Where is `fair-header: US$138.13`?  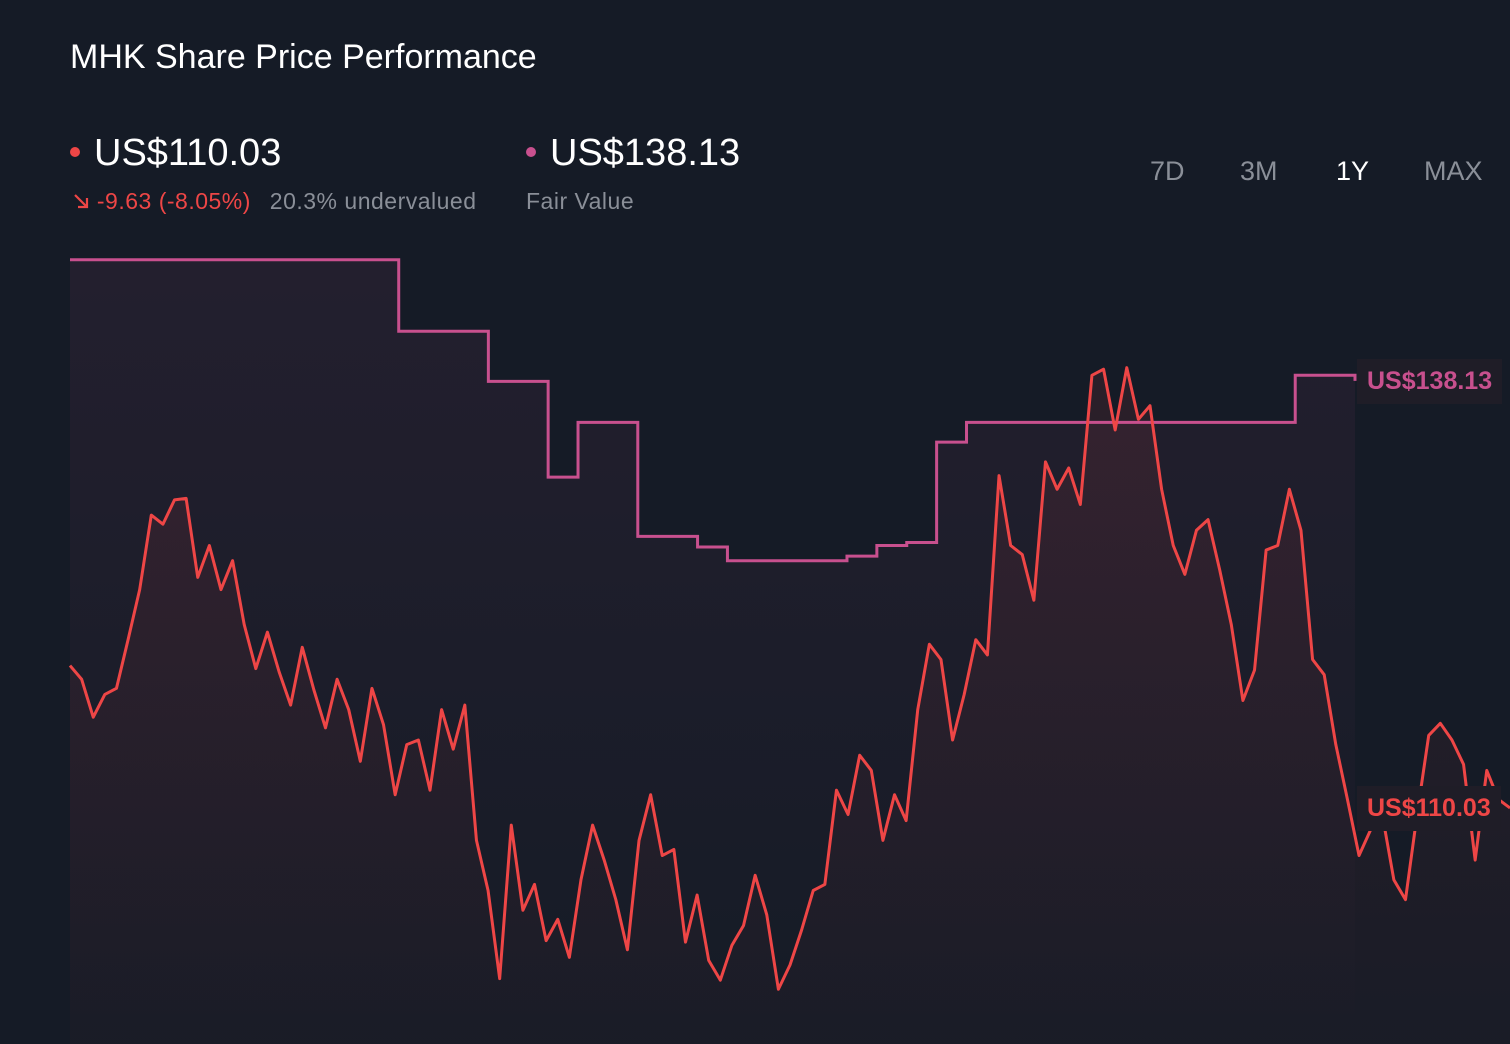 fair-header: US$138.13 is located at coordinates (633, 153).